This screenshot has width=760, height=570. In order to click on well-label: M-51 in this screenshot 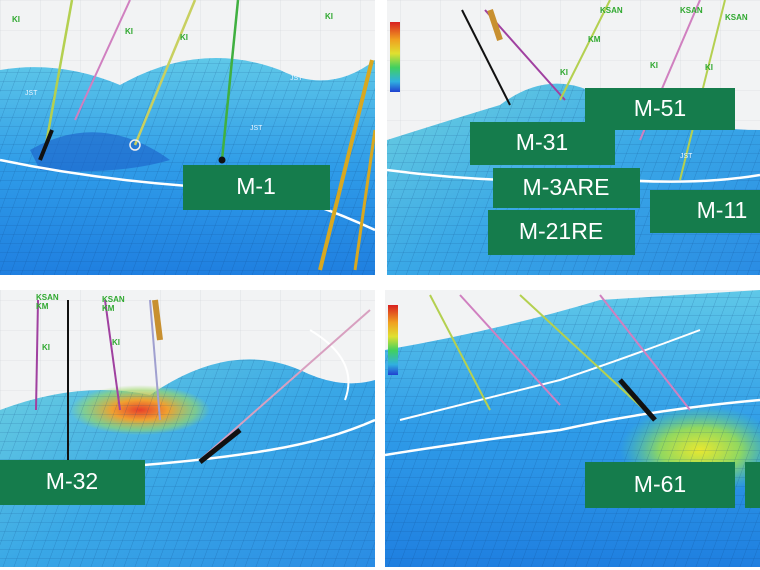, I will do `click(660, 108)`.